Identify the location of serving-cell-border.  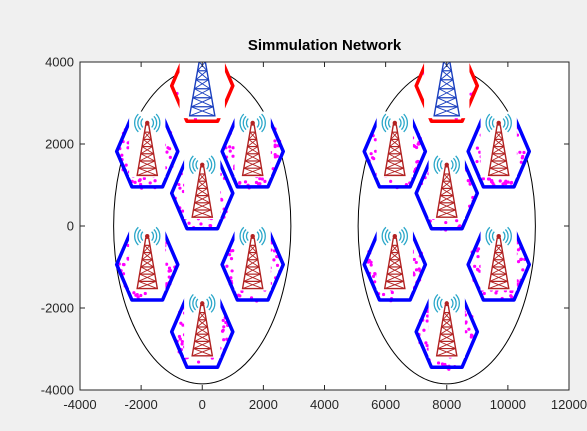
(202, 93).